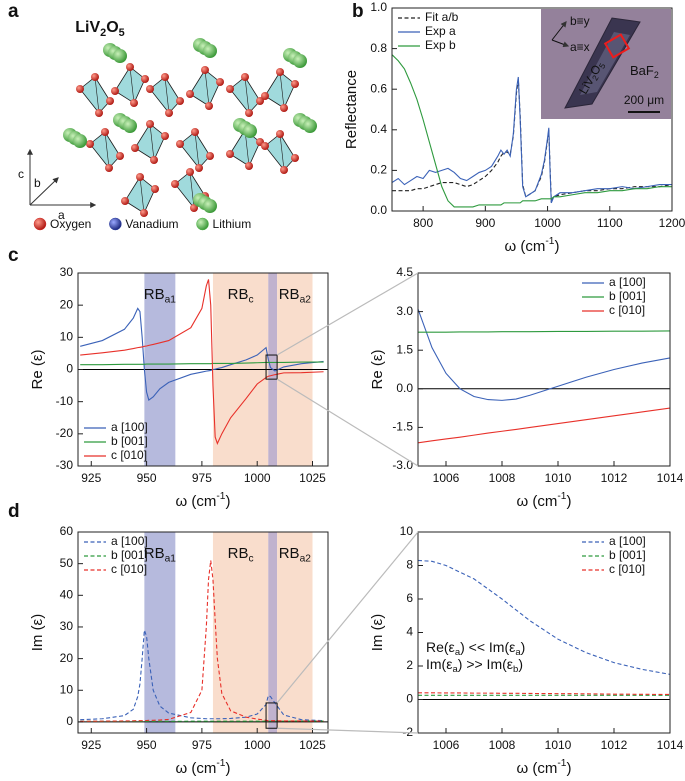  I want to click on structure-title: LiV2O5, so click(99, 28).